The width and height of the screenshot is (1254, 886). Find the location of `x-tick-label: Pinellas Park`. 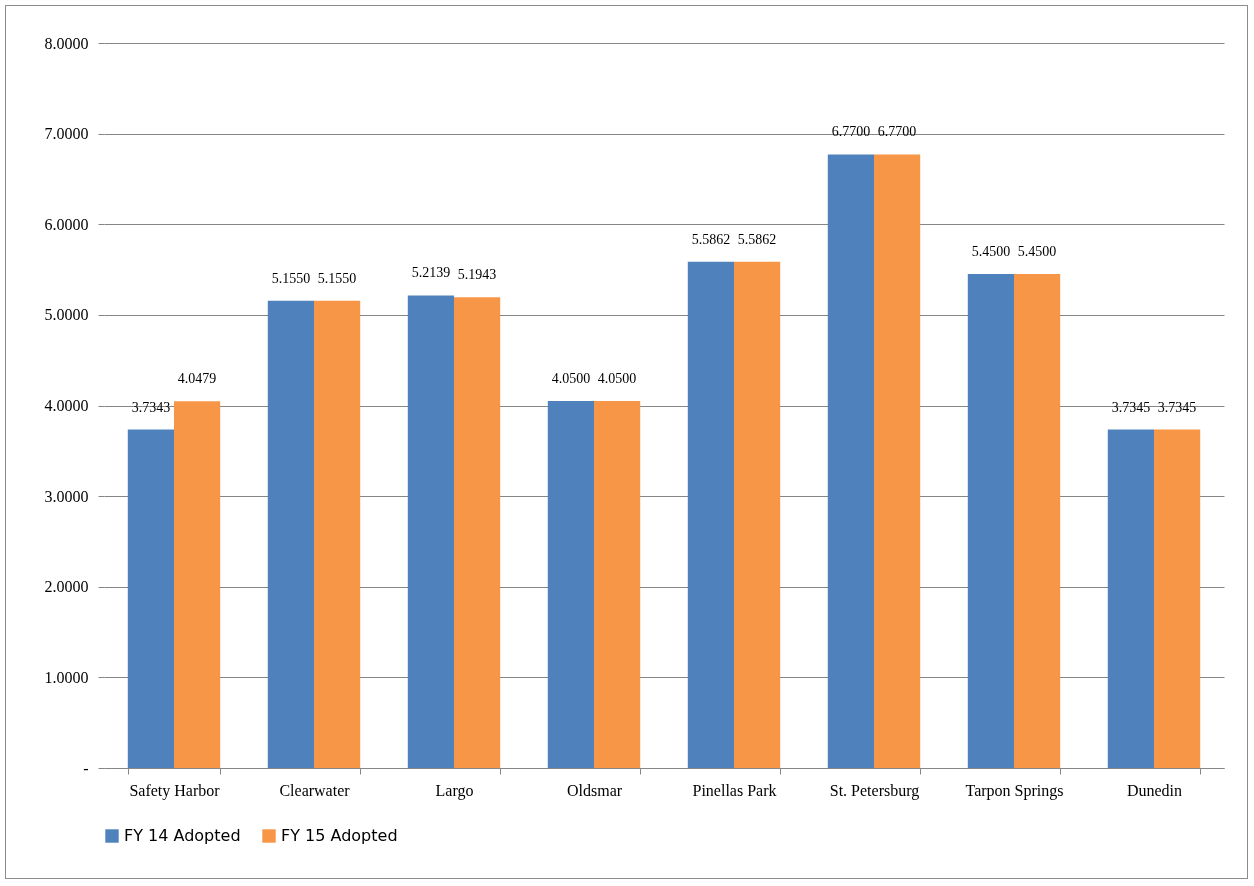

x-tick-label: Pinellas Park is located at coordinates (734, 790).